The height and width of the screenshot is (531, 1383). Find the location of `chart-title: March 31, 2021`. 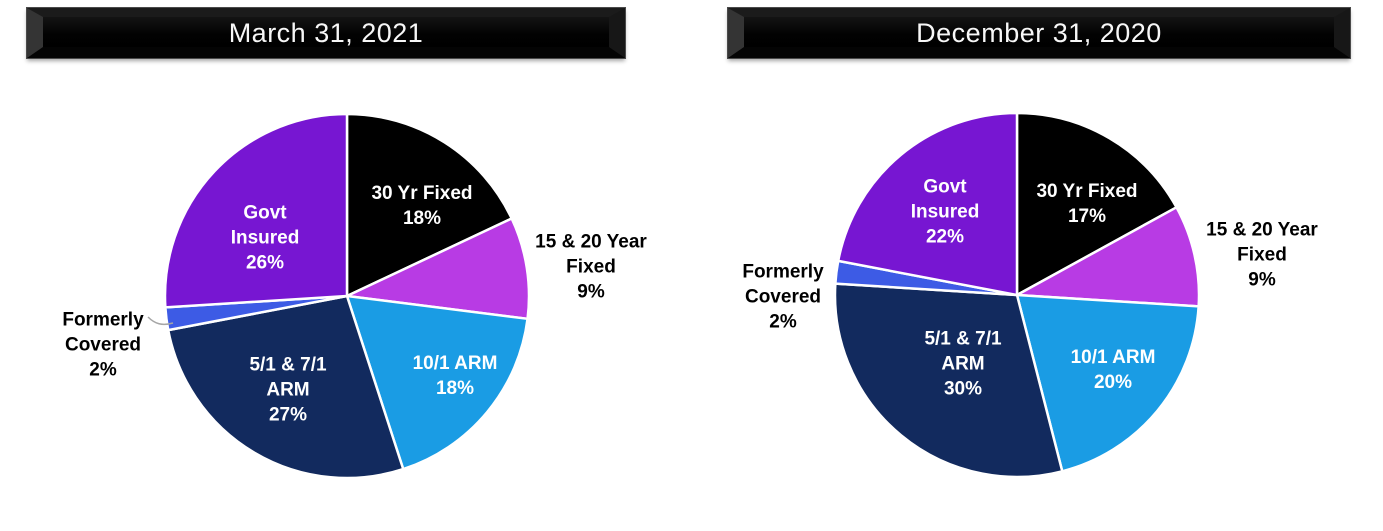

chart-title: March 31, 2021 is located at coordinates (326, 32).